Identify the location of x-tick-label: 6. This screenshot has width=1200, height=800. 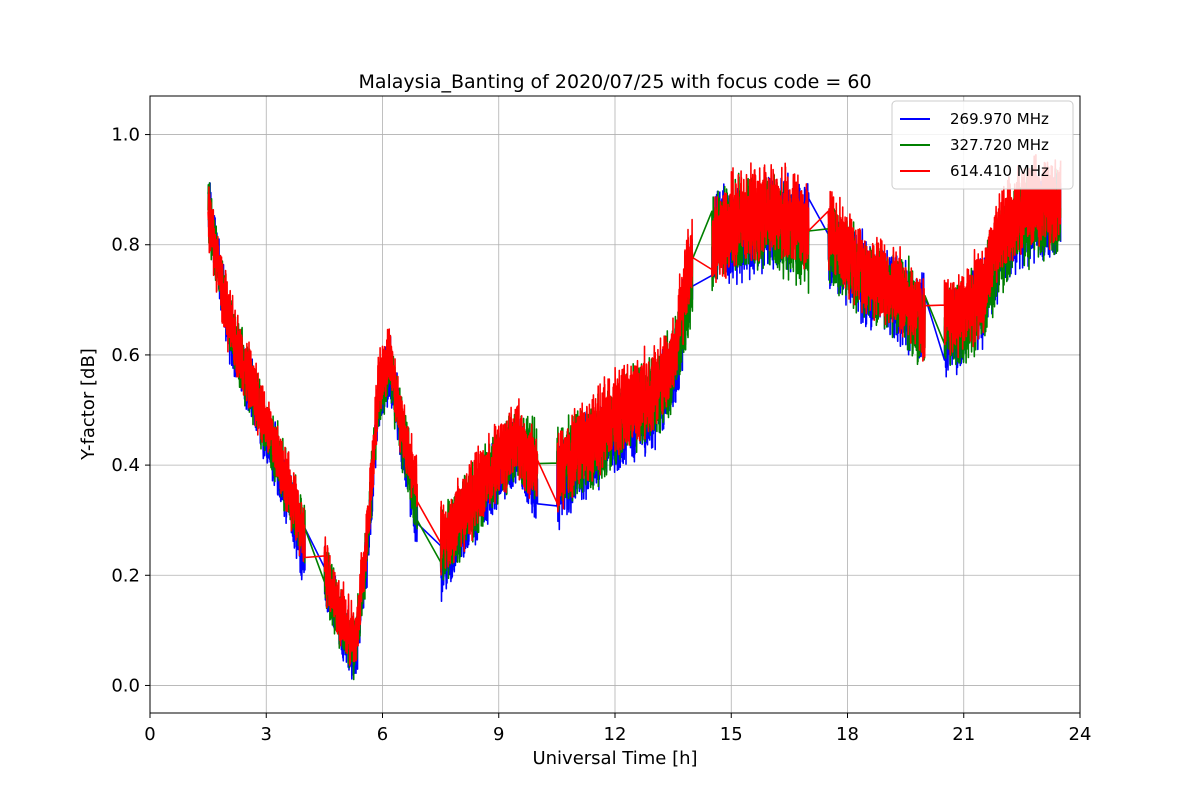
(382, 734).